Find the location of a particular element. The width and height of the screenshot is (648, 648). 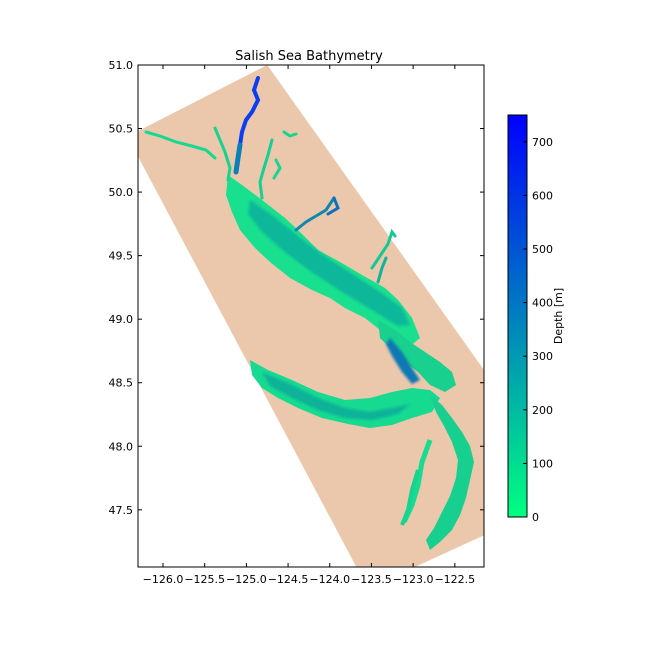

colorbar-ticks: 0 100 200 300 400 500 600 700 is located at coordinates (538, 330).